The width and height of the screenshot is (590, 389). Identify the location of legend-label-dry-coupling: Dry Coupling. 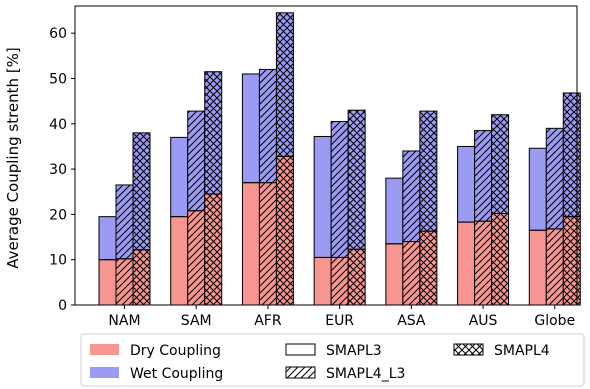
(175, 351).